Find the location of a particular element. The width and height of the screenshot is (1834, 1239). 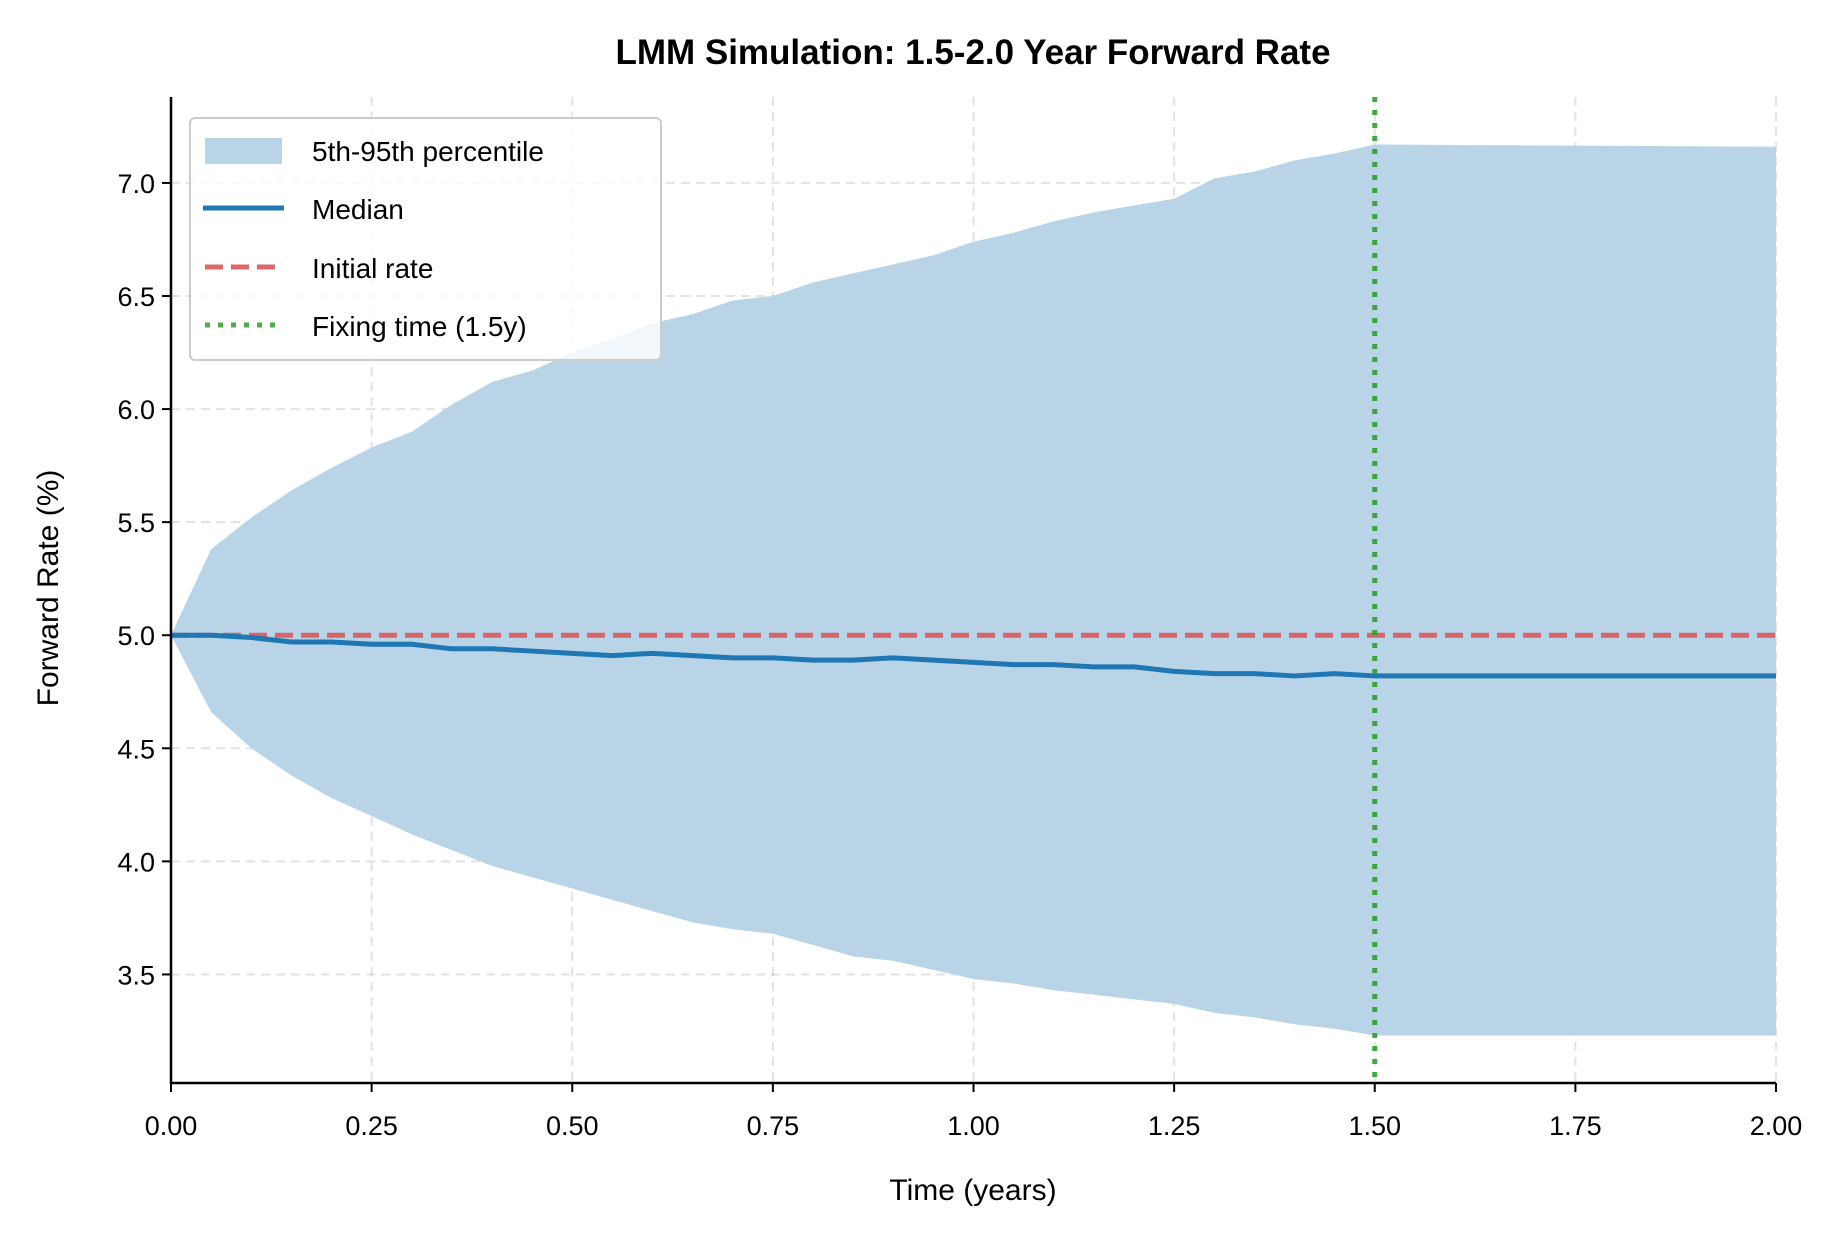

x-axis-label: Time (years) is located at coordinates (972, 1190).